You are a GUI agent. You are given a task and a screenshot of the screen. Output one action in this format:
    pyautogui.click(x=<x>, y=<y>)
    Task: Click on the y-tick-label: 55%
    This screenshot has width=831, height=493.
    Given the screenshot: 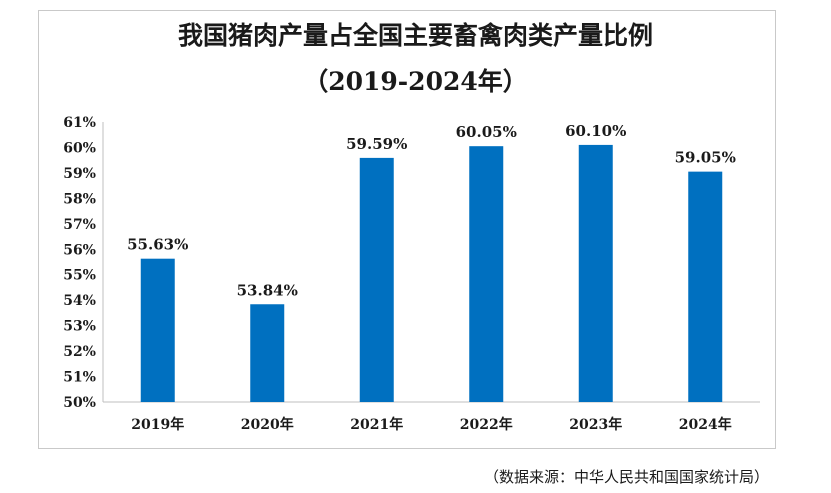 What is the action you would take?
    pyautogui.click(x=79, y=276)
    